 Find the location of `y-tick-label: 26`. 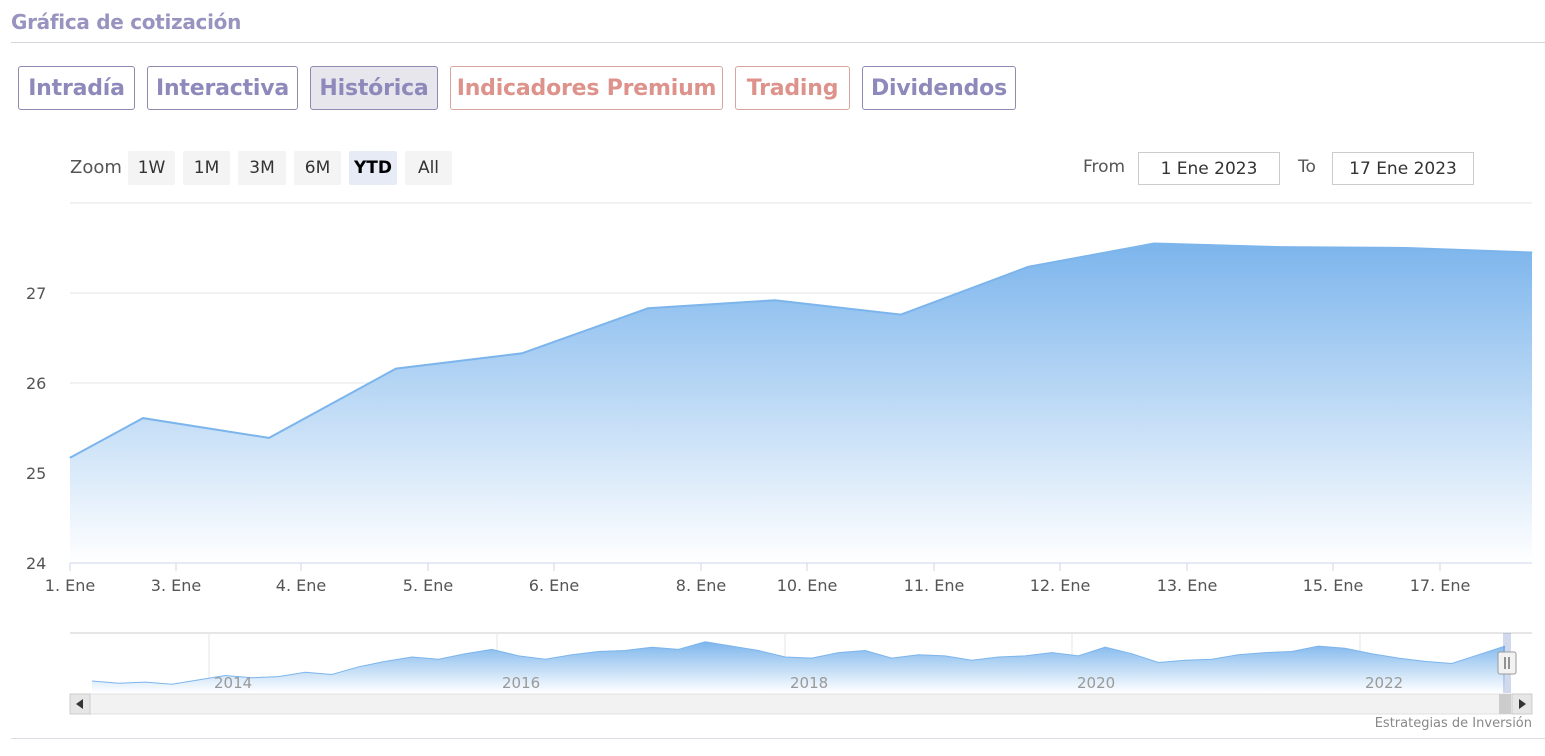

y-tick-label: 26 is located at coordinates (36, 383).